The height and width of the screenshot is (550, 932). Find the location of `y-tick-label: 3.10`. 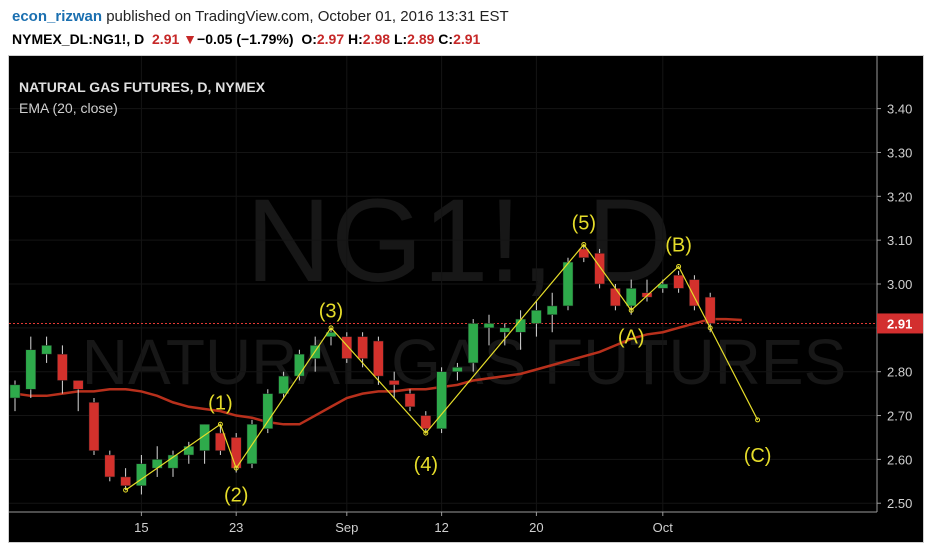

y-tick-label: 3.10 is located at coordinates (899, 240).